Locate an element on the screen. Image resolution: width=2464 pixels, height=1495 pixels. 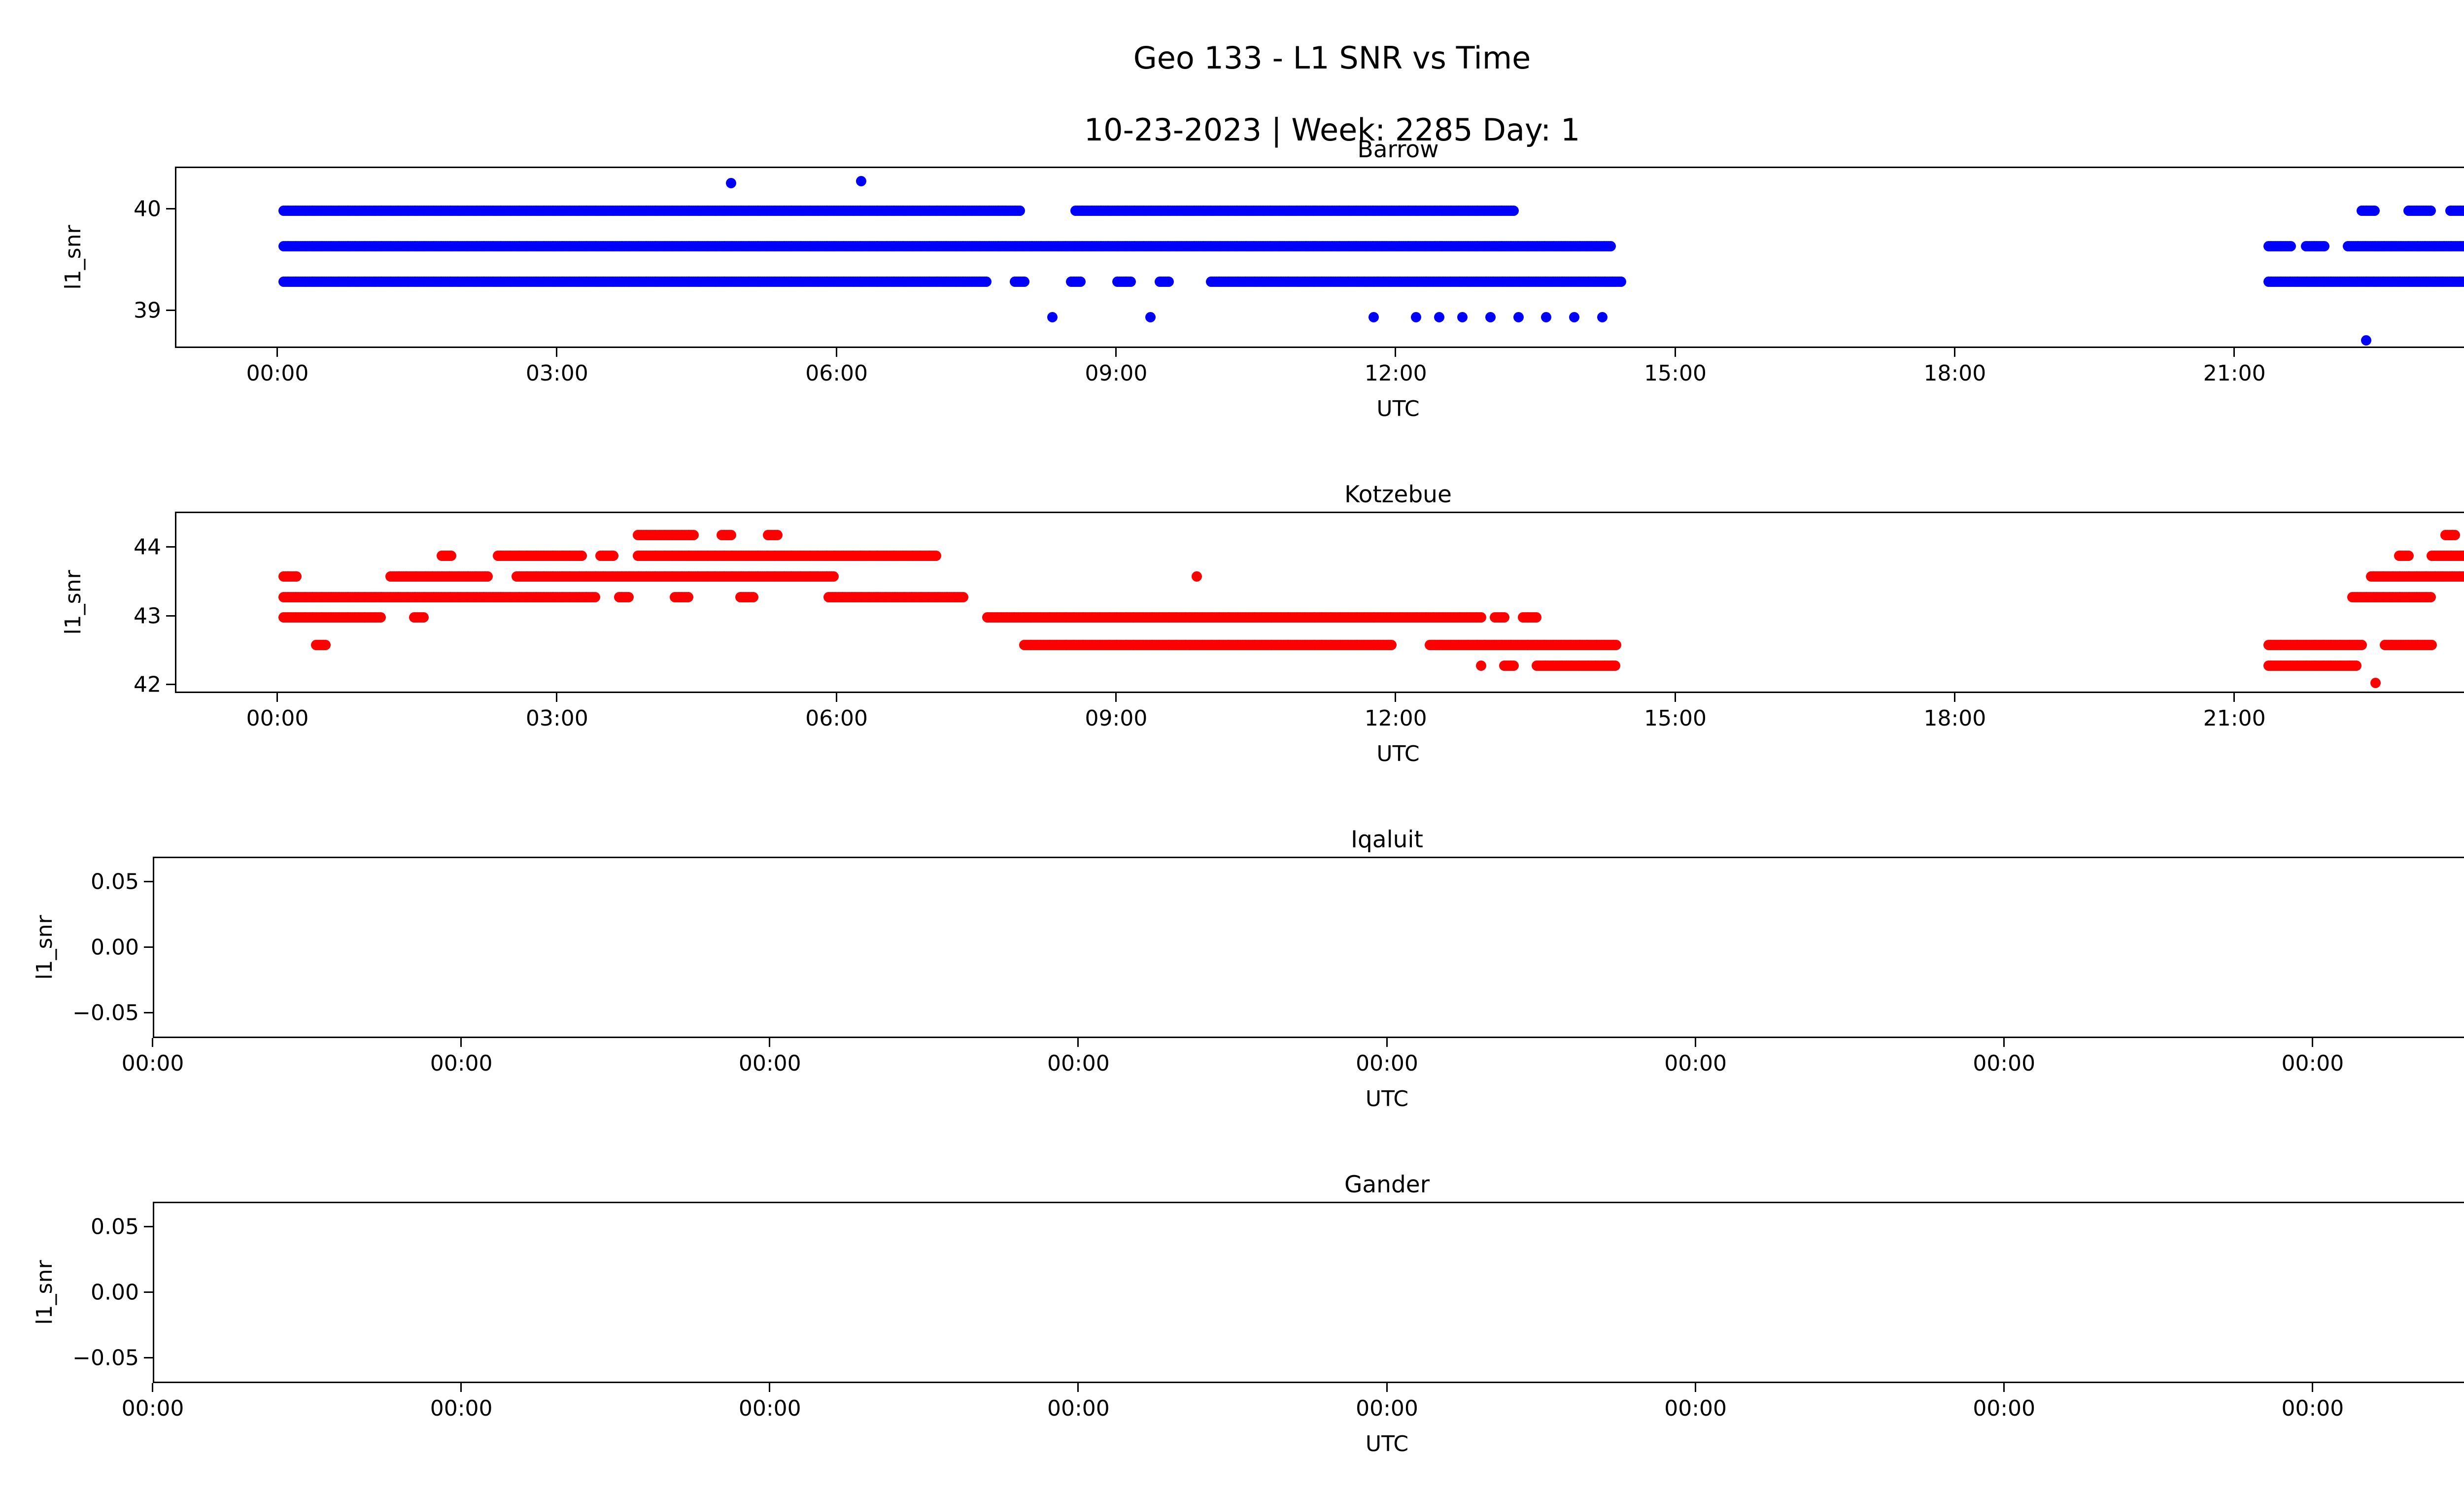
suptitle-line-1: Geo 133 - L1 SNR vs Time is located at coordinates (1332, 58).